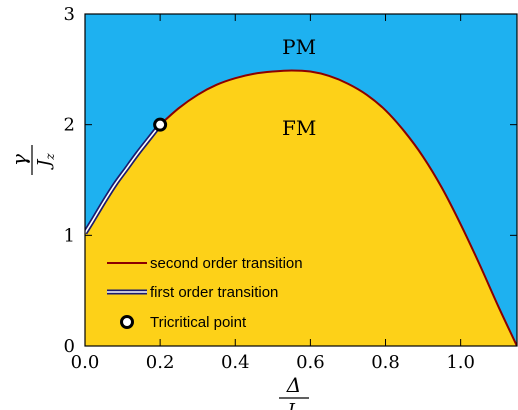 This screenshot has height=410, width=518. What do you see at coordinates (19, 160) in the screenshot?
I see `y-axis-label-numerator: γ` at bounding box center [19, 160].